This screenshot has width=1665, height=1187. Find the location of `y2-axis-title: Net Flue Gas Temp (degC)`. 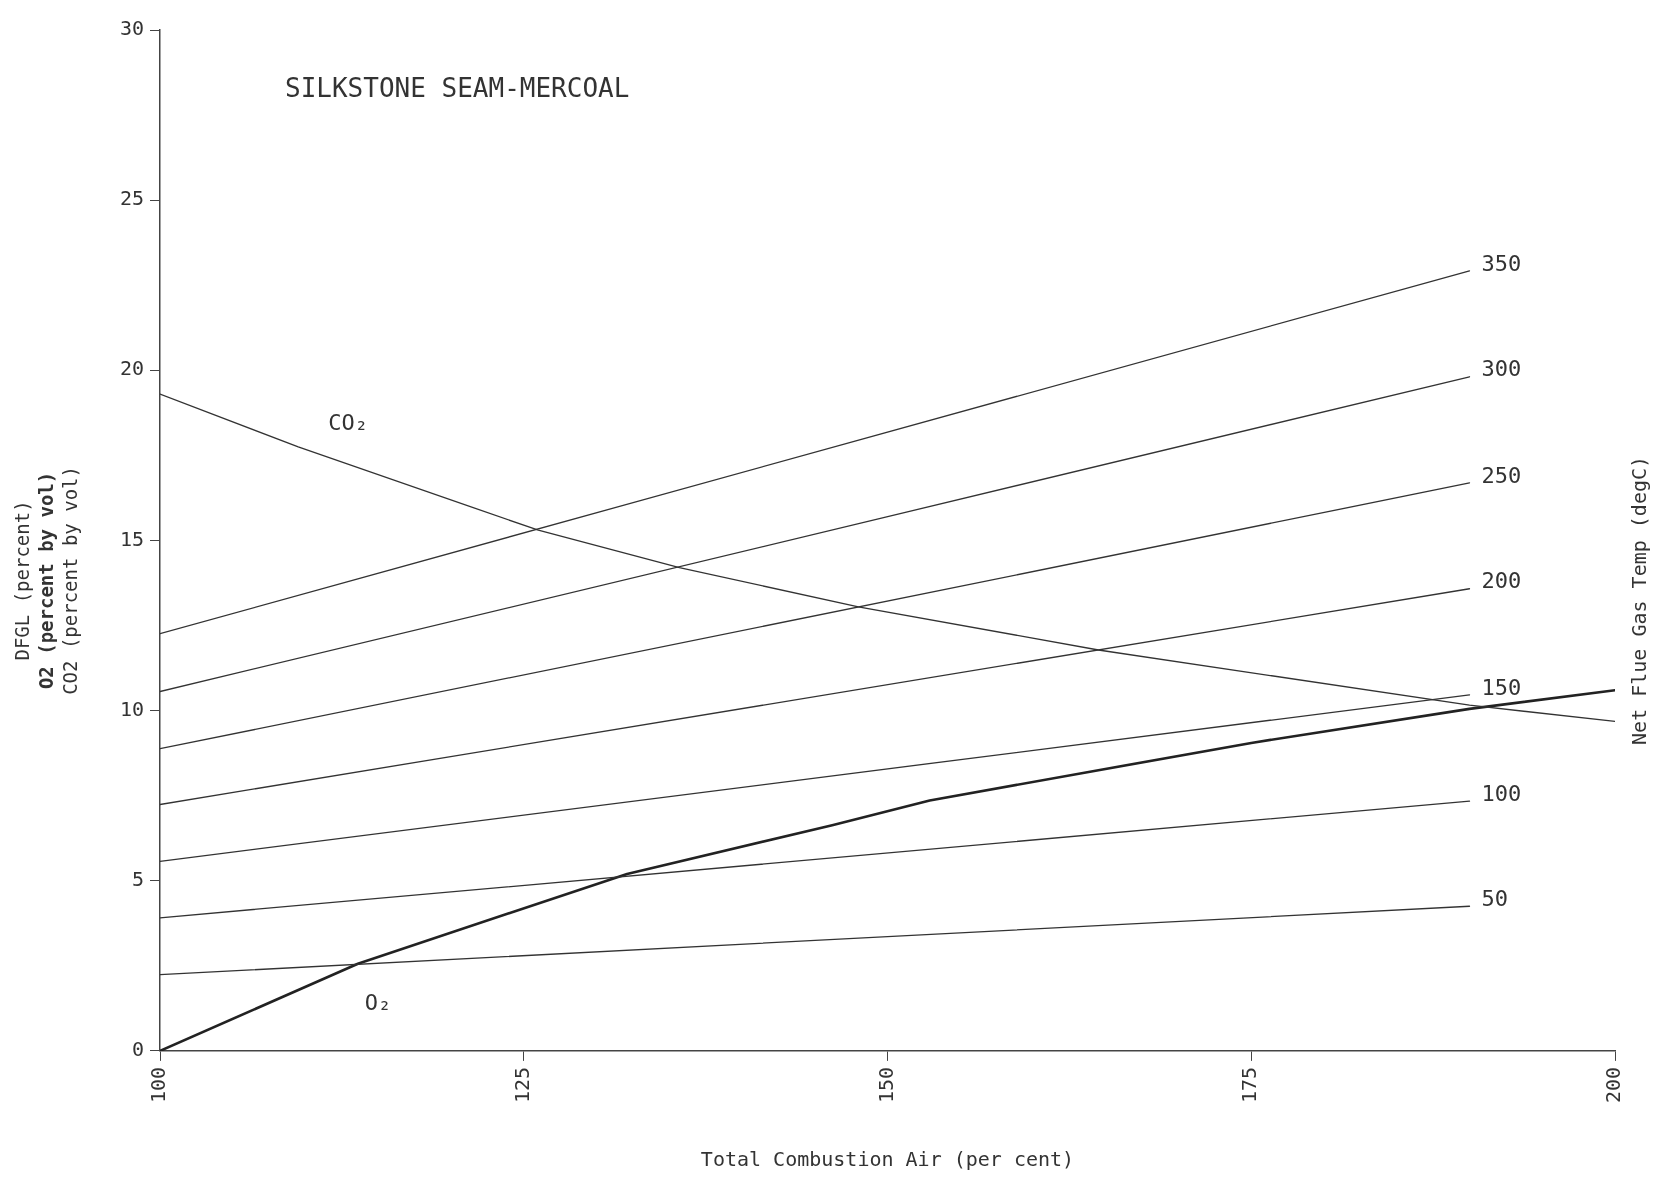

y2-axis-title: Net Flue Gas Temp (degC) is located at coordinates (1639, 600).